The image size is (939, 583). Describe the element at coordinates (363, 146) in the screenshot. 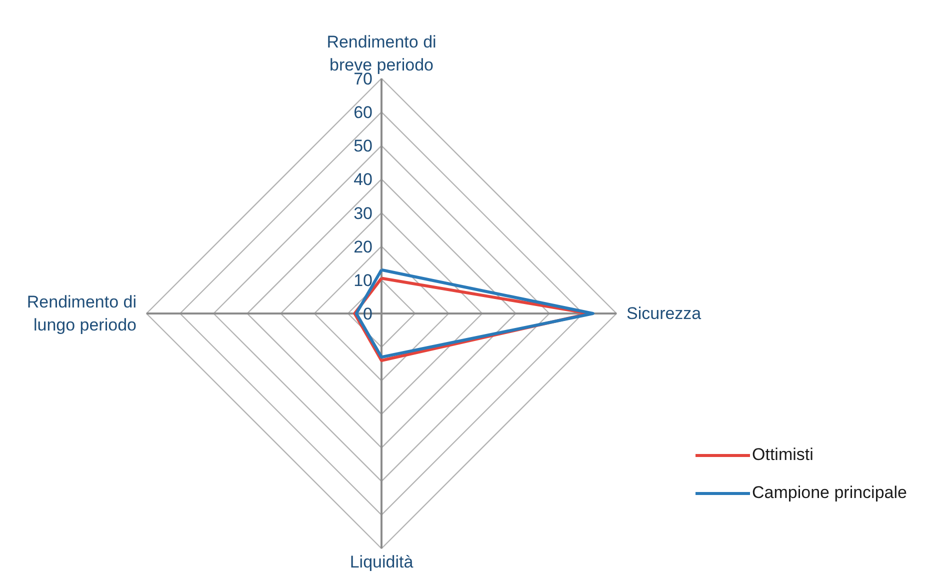

I see `y-tick-label: 50` at that location.